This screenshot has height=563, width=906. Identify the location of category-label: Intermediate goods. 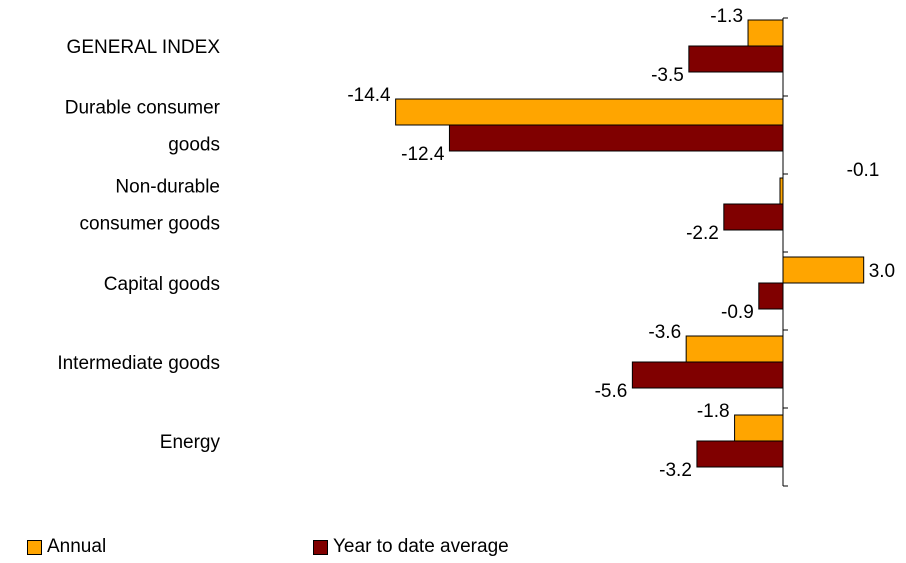
(138, 363).